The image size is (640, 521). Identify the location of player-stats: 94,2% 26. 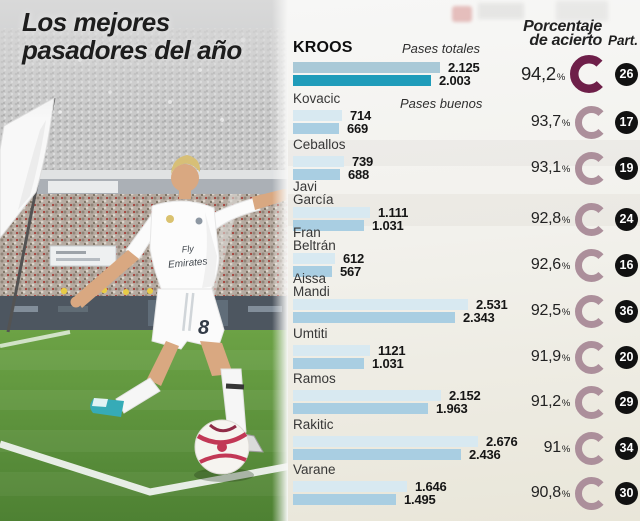
(563, 74).